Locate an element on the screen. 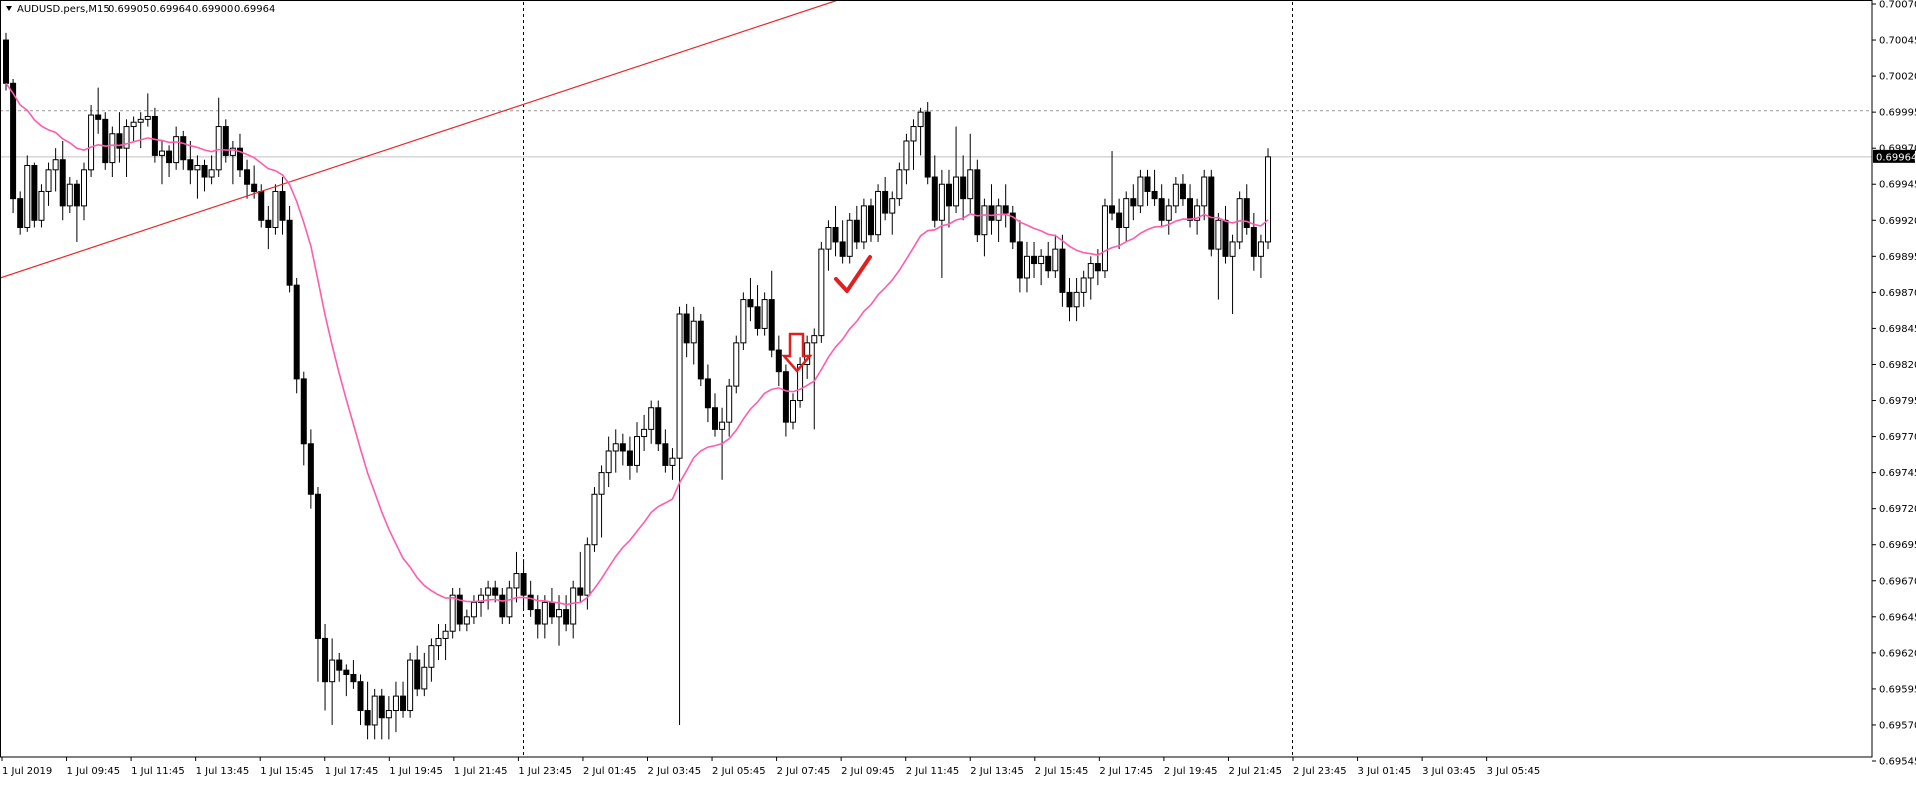 Image resolution: width=1916 pixels, height=787 pixels. x-tick-label: 1 Jul 23:45 is located at coordinates (545, 771).